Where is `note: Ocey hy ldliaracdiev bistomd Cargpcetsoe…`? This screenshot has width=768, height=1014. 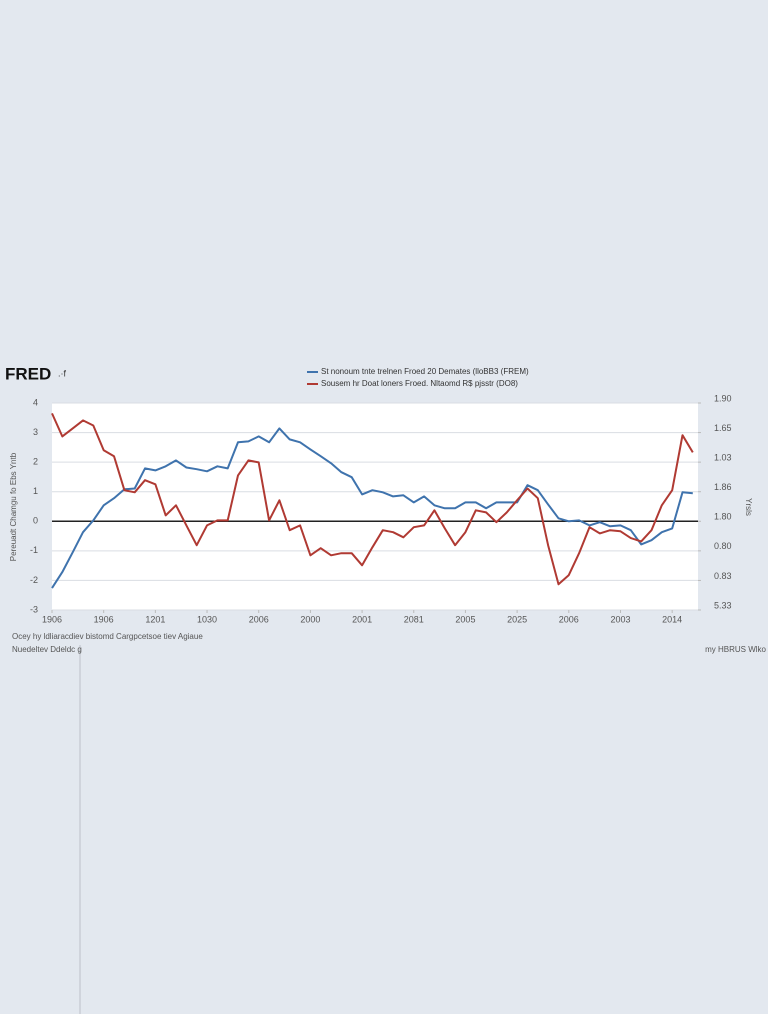
note: Ocey hy ldliaracdiev bistomd Cargpcetsoe… is located at coordinates (107, 636).